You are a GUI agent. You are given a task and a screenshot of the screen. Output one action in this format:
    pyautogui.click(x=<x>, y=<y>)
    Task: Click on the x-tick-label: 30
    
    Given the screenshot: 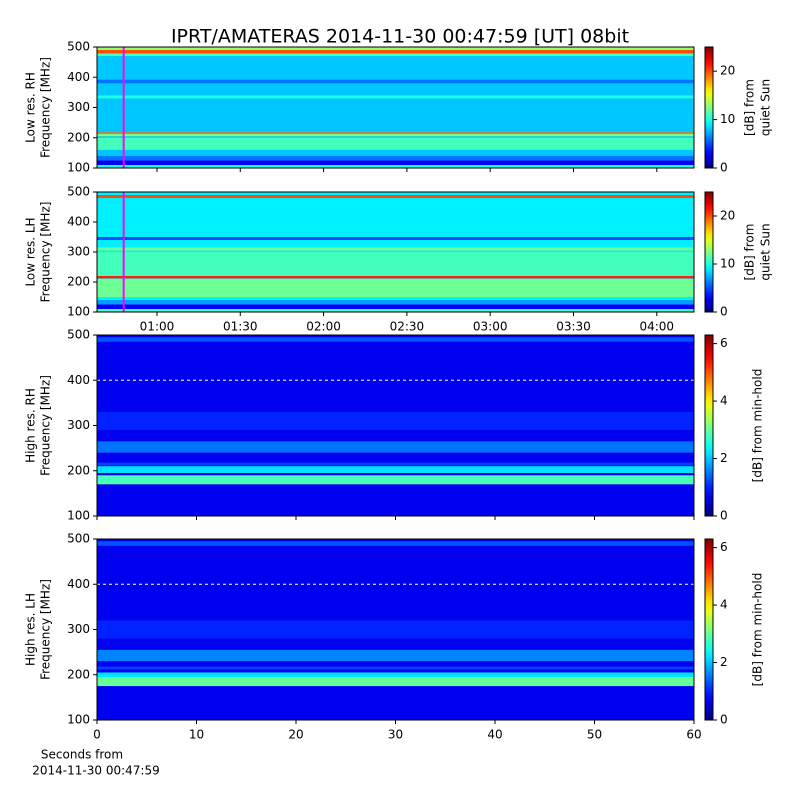 What is the action you would take?
    pyautogui.click(x=395, y=735)
    